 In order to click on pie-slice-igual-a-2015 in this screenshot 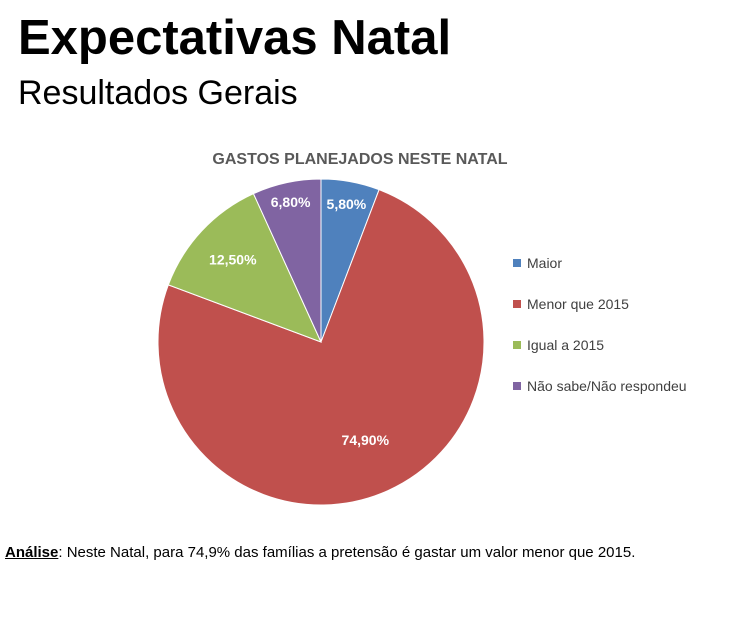, I will do `click(244, 267)`.